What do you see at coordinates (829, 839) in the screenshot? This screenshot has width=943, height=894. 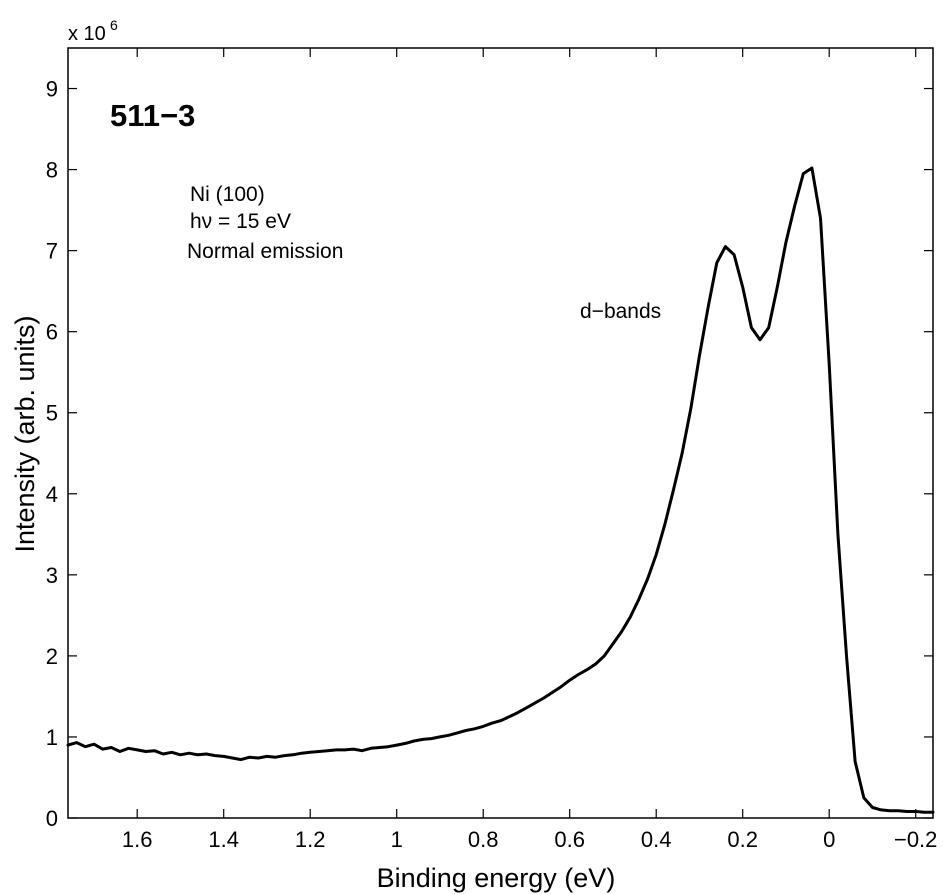 I see `x-tick-label: 0` at bounding box center [829, 839].